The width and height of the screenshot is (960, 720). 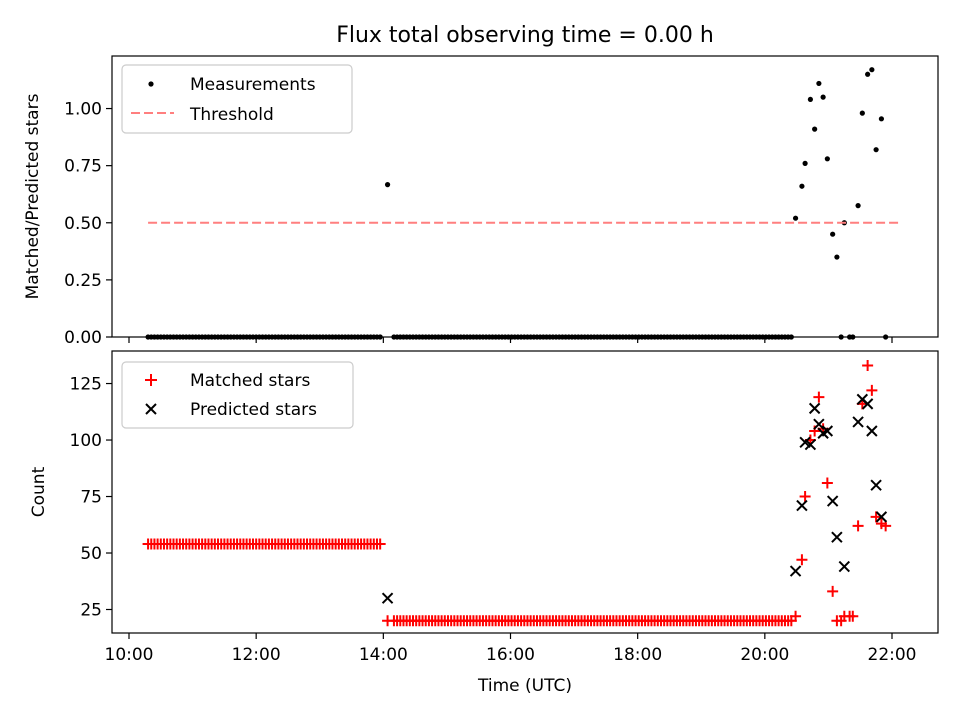 What do you see at coordinates (151, 380) in the screenshot?
I see `matched-stars-legend-marker` at bounding box center [151, 380].